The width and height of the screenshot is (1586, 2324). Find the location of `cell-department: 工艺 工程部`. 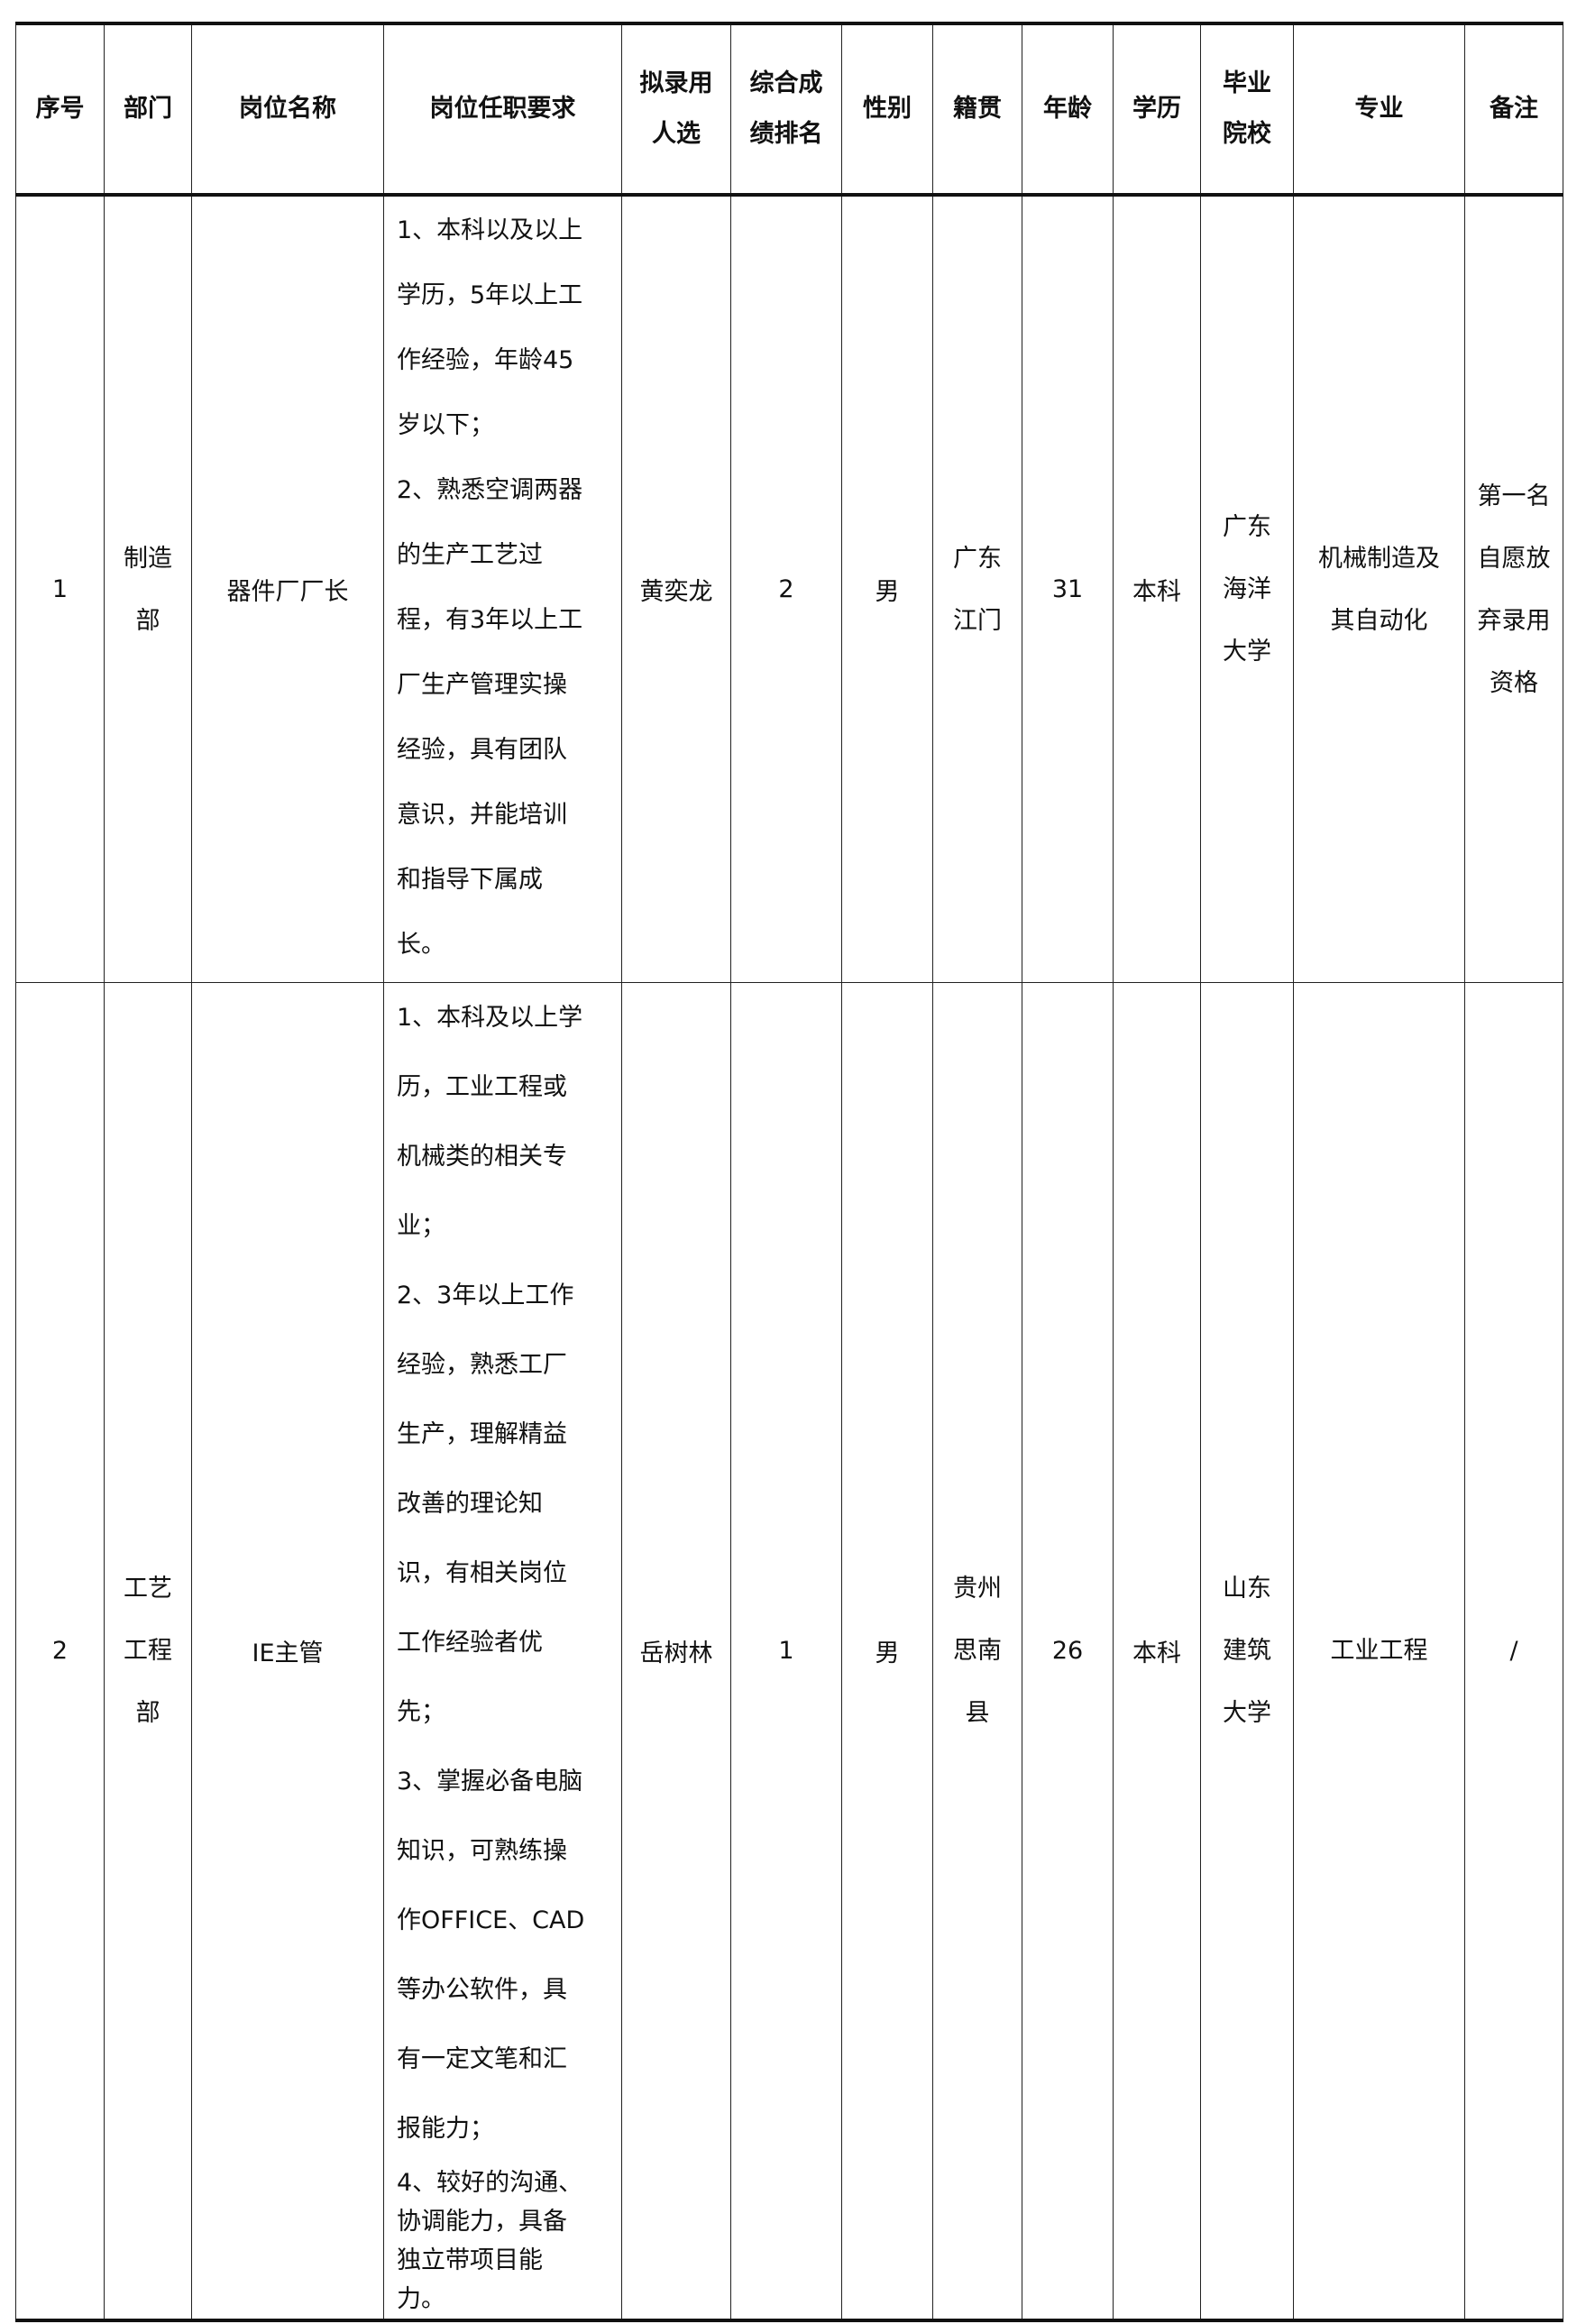

cell-department: 工艺 工程部 is located at coordinates (148, 1651).